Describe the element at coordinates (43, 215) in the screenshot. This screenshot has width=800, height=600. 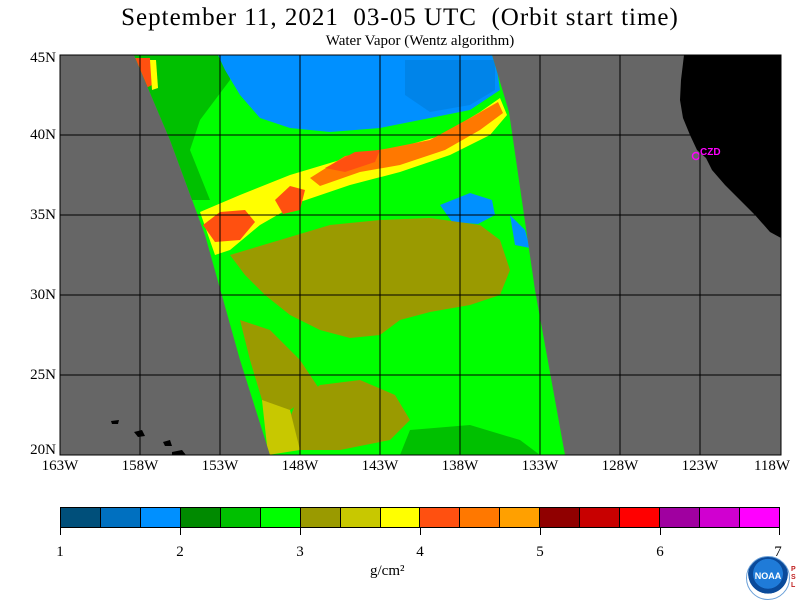
I see `lat-label-35n: 35N` at that location.